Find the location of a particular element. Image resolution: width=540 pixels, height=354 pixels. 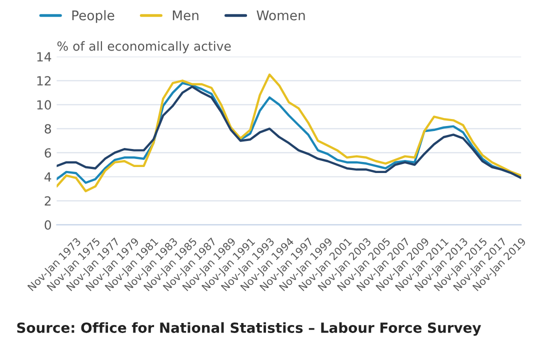

y-tick-label: 8 is located at coordinates (47, 129).